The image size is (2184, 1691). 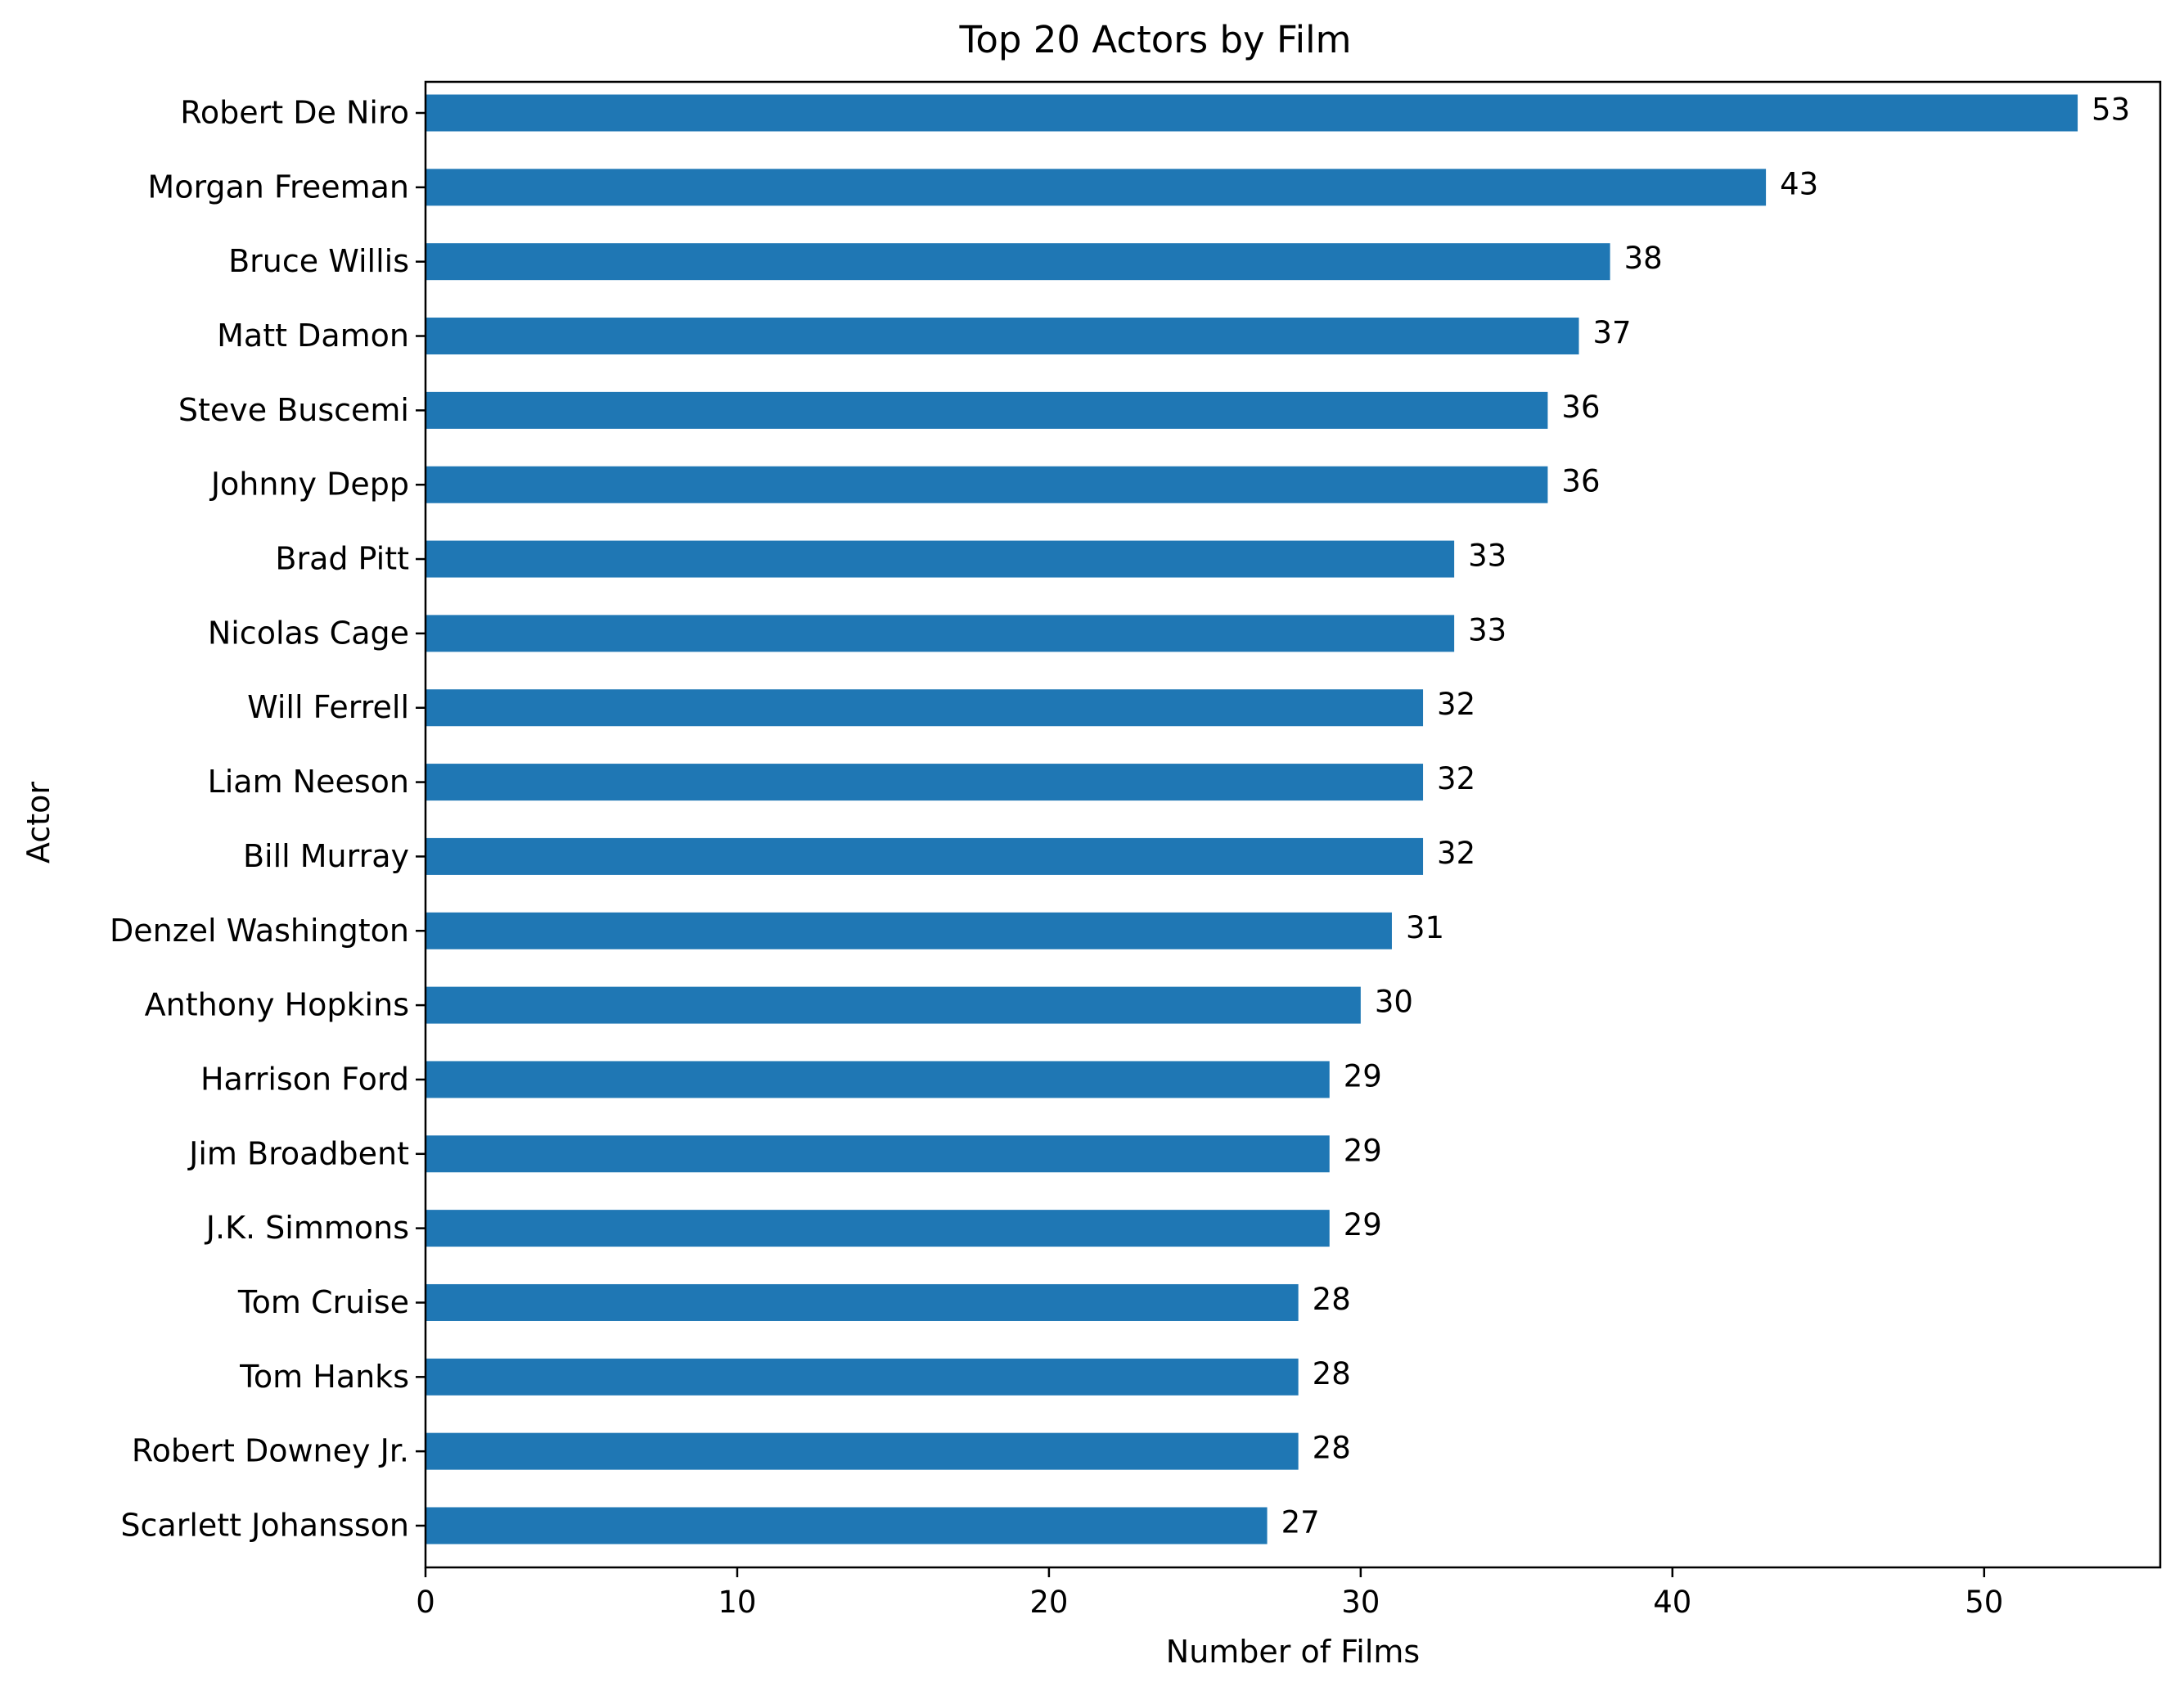 What do you see at coordinates (1984, 1602) in the screenshot?
I see `x-tick-label: 50` at bounding box center [1984, 1602].